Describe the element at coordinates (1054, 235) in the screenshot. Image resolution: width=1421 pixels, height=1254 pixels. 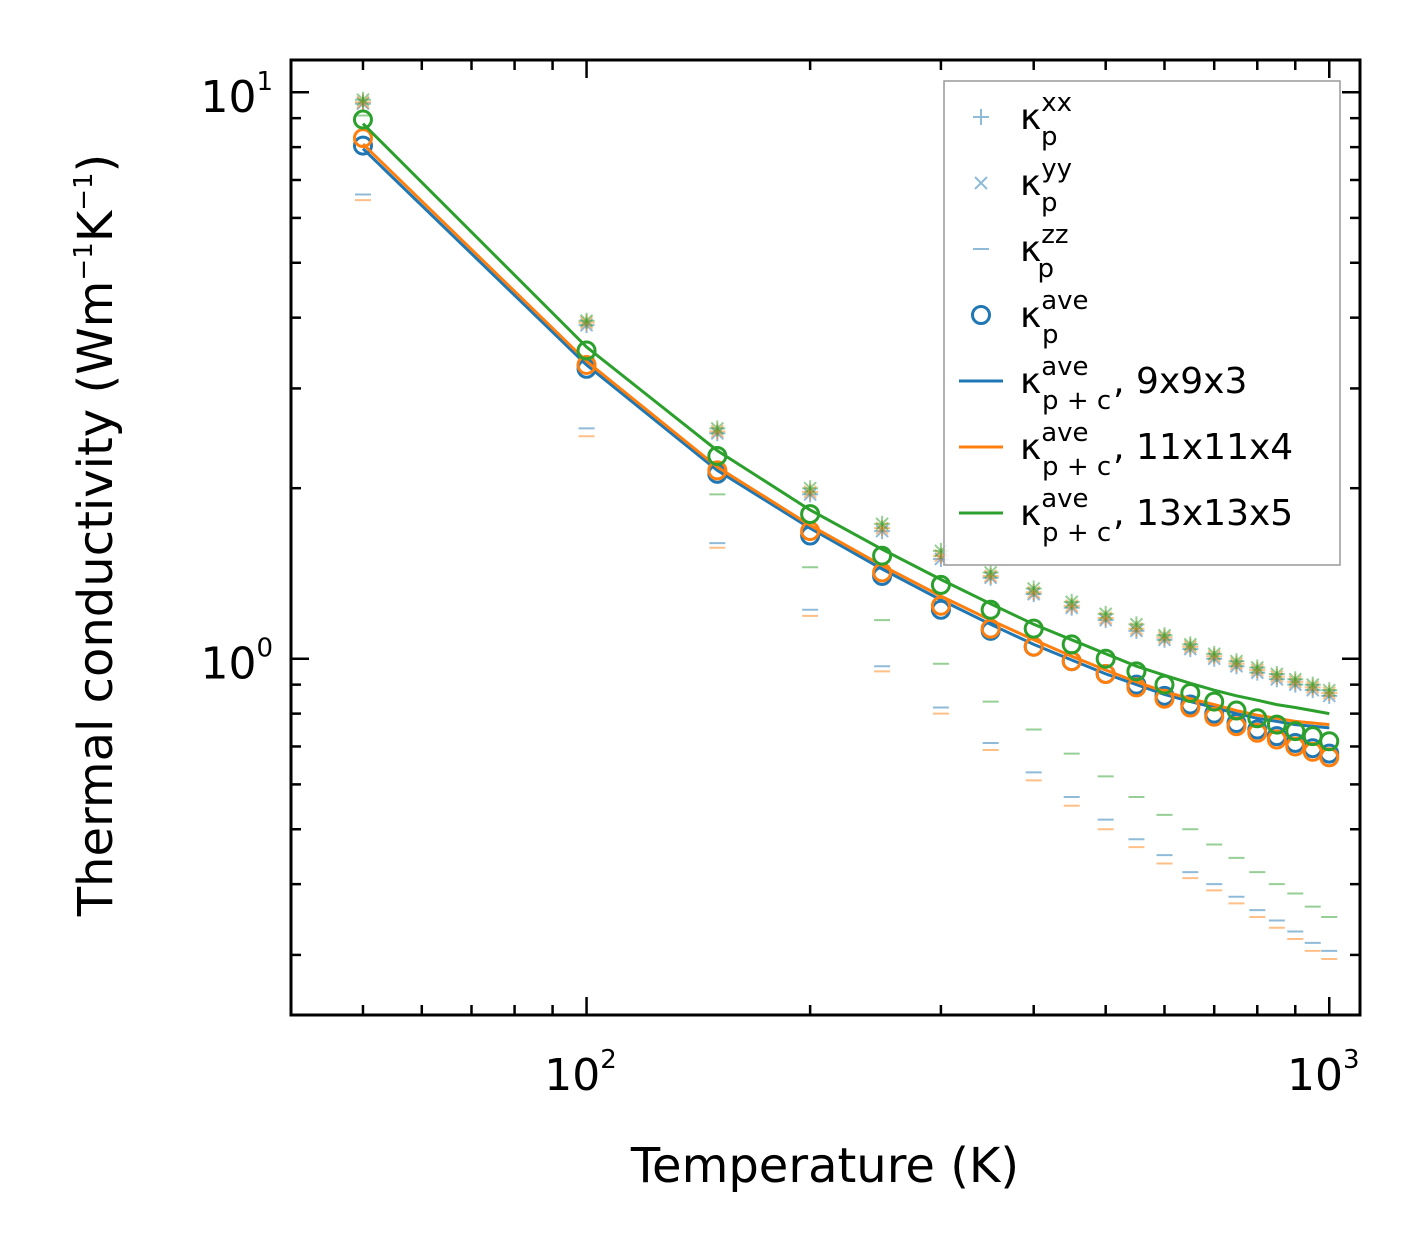
I see `legend-label-sup: zz` at that location.